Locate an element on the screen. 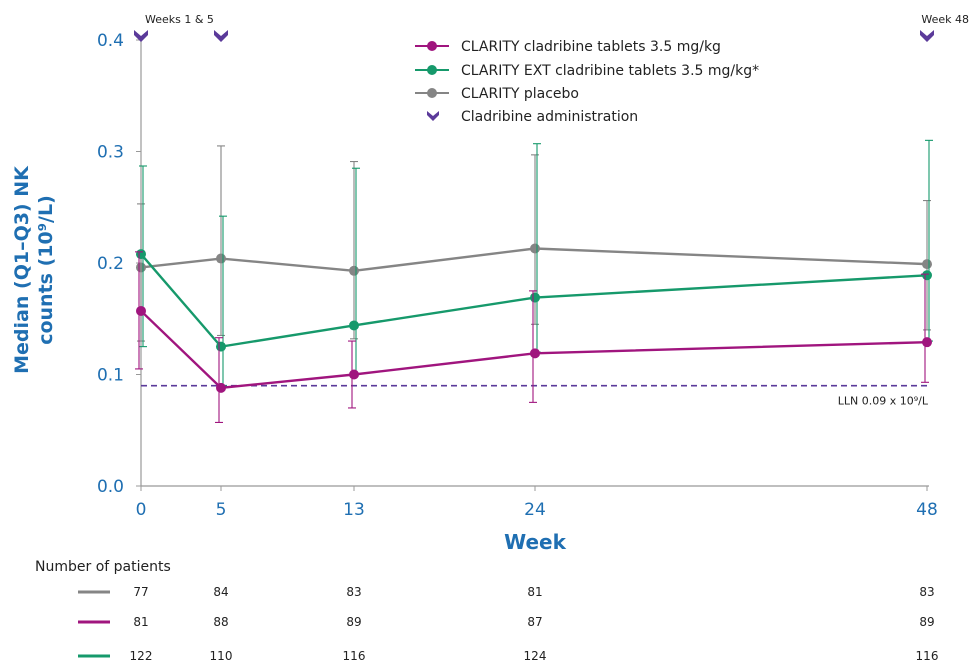 The height and width of the screenshot is (662, 971). y-axis-title: Median (Q1–Q3) NK counts (10⁹/L) is located at coordinates (34, 269).